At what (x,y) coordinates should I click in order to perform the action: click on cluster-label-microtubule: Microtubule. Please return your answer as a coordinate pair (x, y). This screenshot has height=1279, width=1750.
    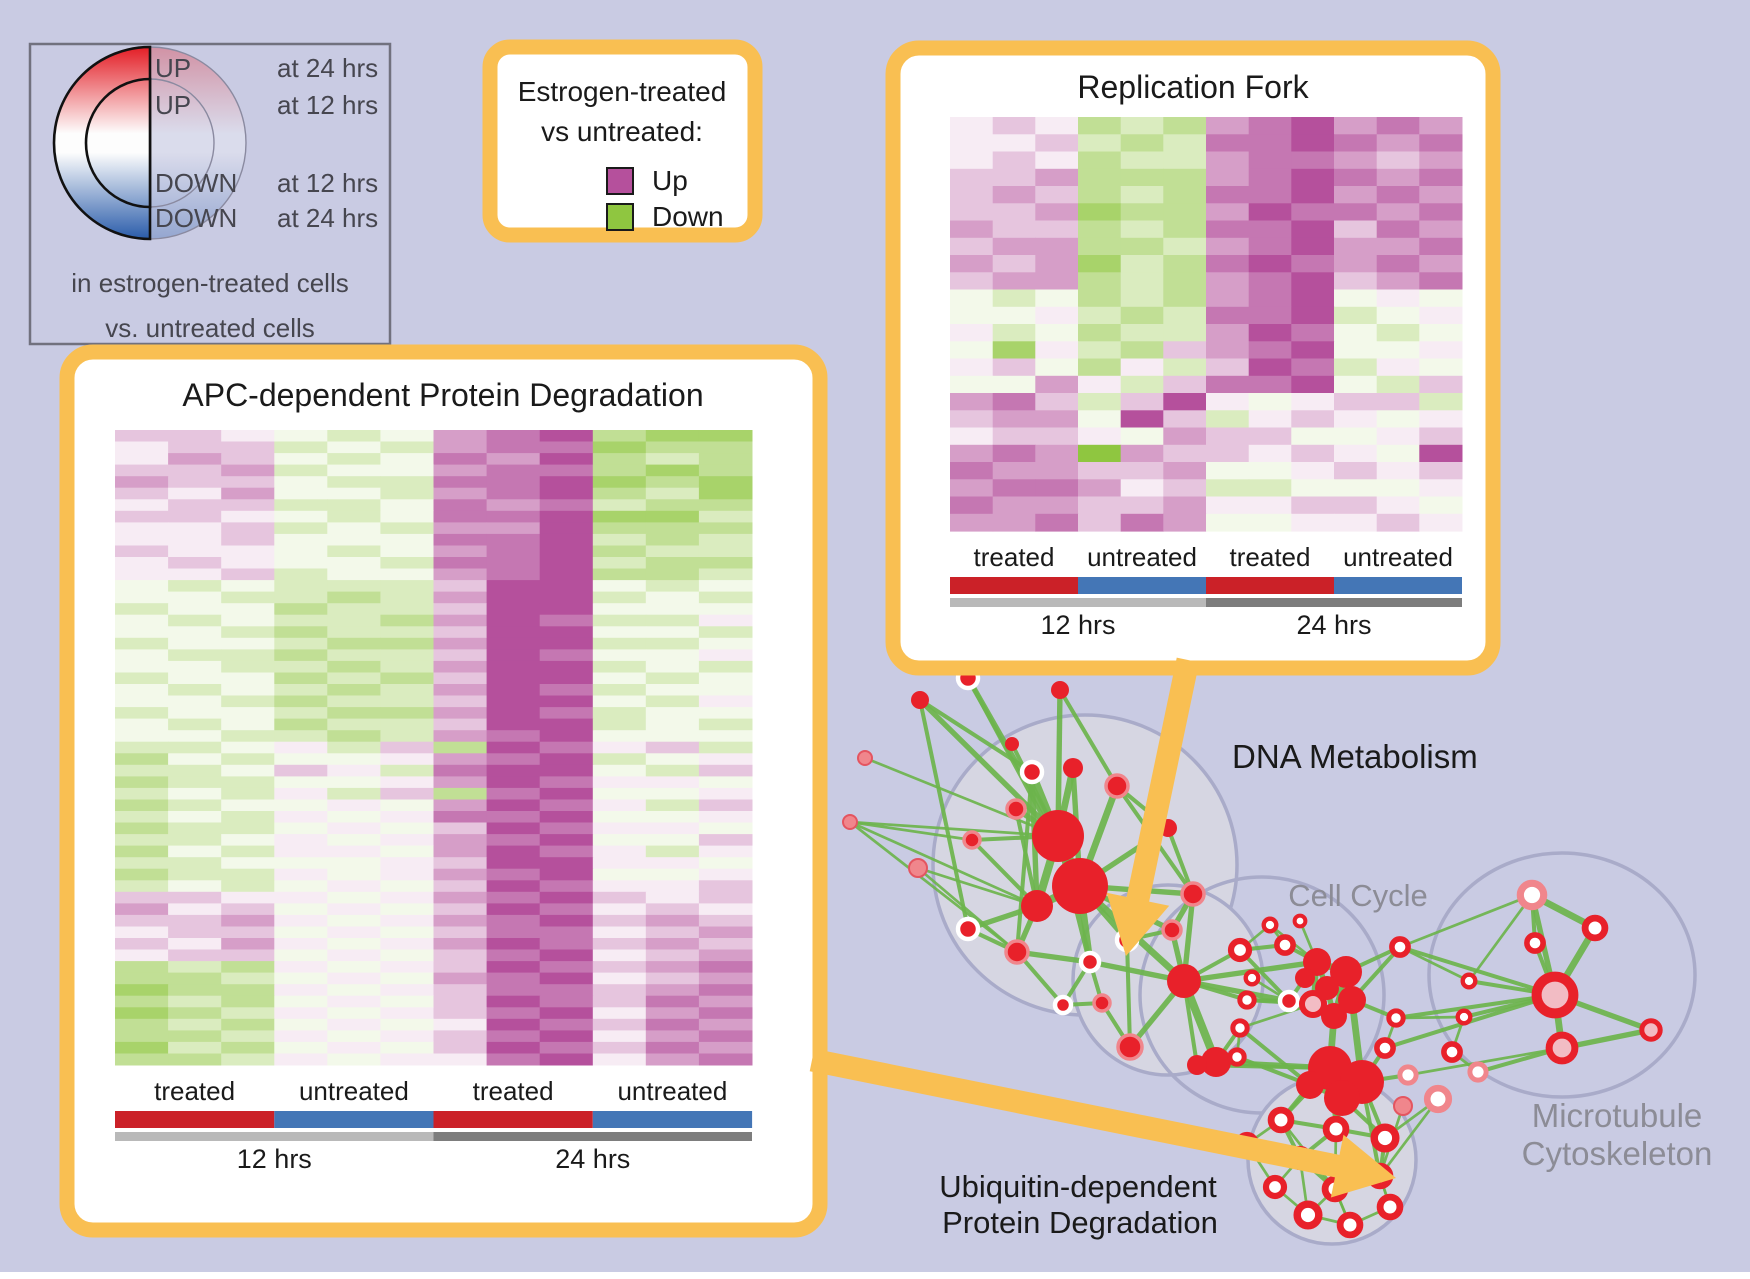
    Looking at the image, I should click on (1617, 1115).